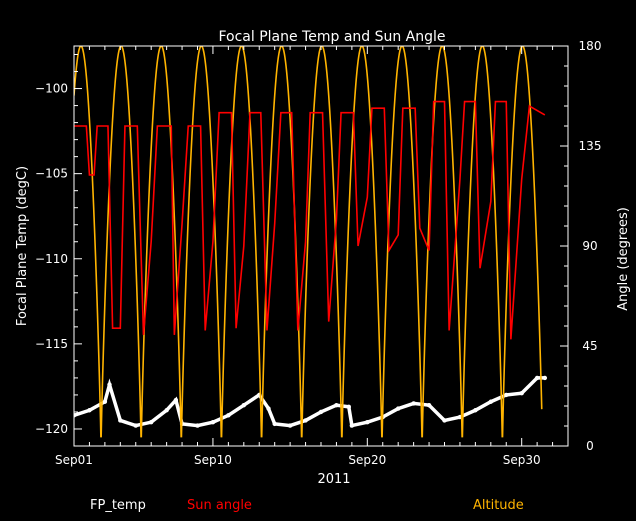  What do you see at coordinates (623, 259) in the screenshot?
I see `y-axis-right-label: Angle (degrees)` at bounding box center [623, 259].